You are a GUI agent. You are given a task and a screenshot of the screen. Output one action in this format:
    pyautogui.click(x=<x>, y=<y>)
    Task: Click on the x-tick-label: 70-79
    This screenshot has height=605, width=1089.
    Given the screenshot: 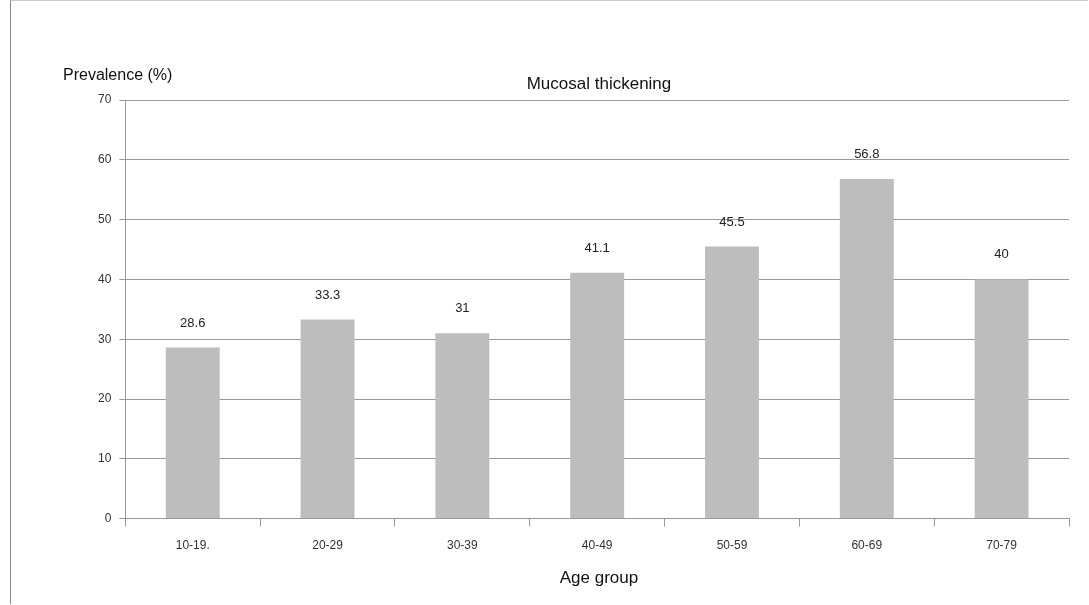 What is the action you would take?
    pyautogui.click(x=1002, y=545)
    